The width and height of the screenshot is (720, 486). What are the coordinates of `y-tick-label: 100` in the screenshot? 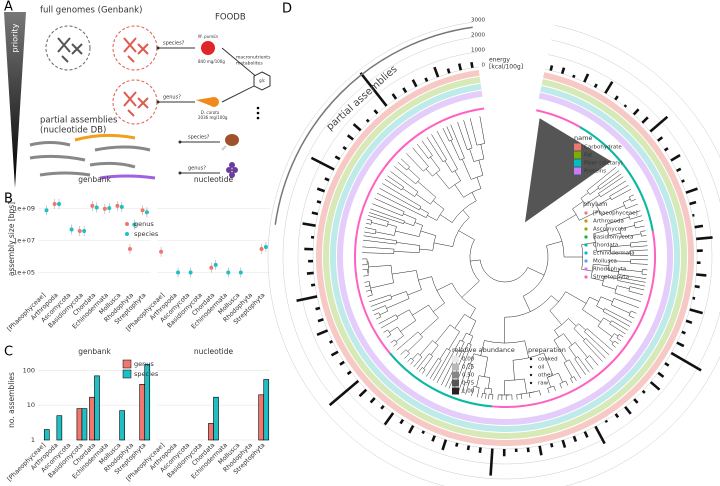 It's located at (29, 370).